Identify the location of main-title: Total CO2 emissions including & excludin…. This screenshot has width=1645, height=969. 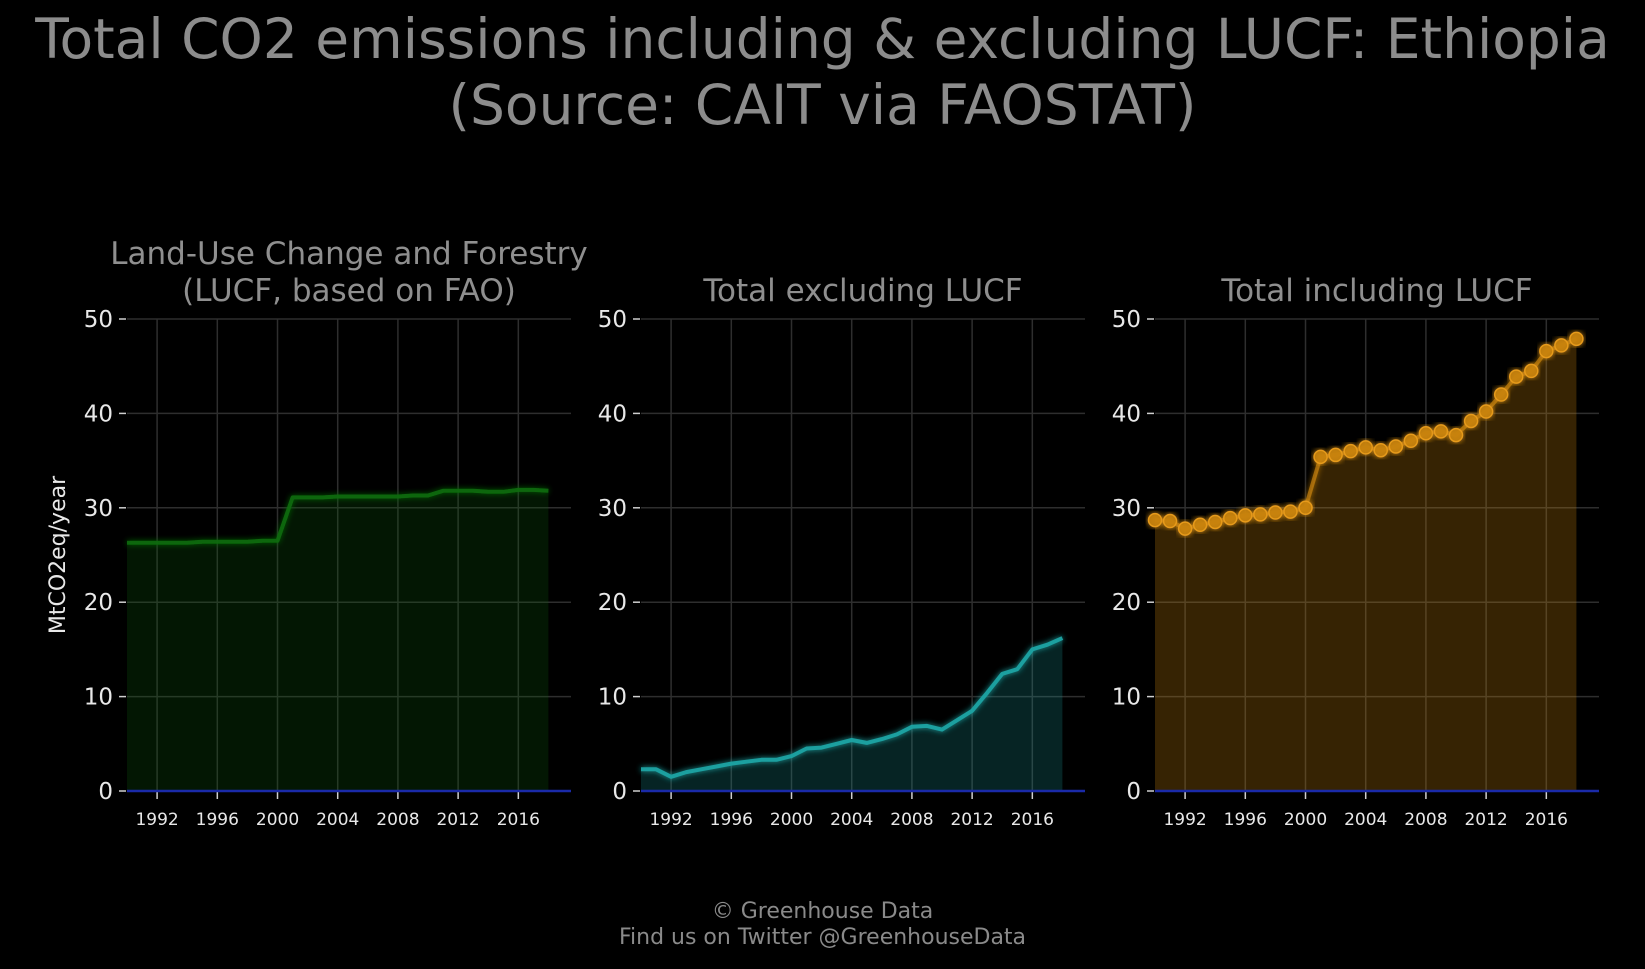
(822, 72).